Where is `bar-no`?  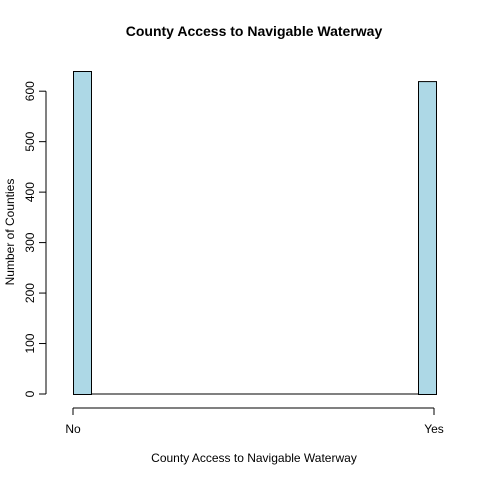 bar-no is located at coordinates (82, 233).